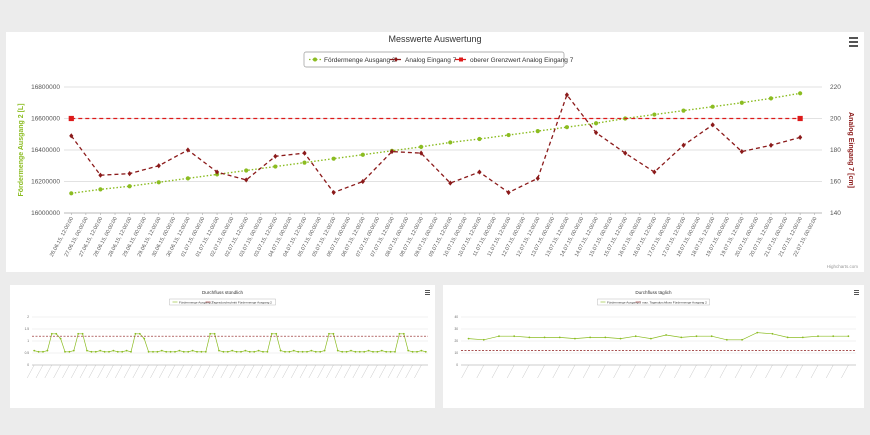 The width and height of the screenshot is (870, 435). What do you see at coordinates (850, 150) in the screenshot?
I see `y2-axis-title: Analog Eingang 7 [cm]` at bounding box center [850, 150].